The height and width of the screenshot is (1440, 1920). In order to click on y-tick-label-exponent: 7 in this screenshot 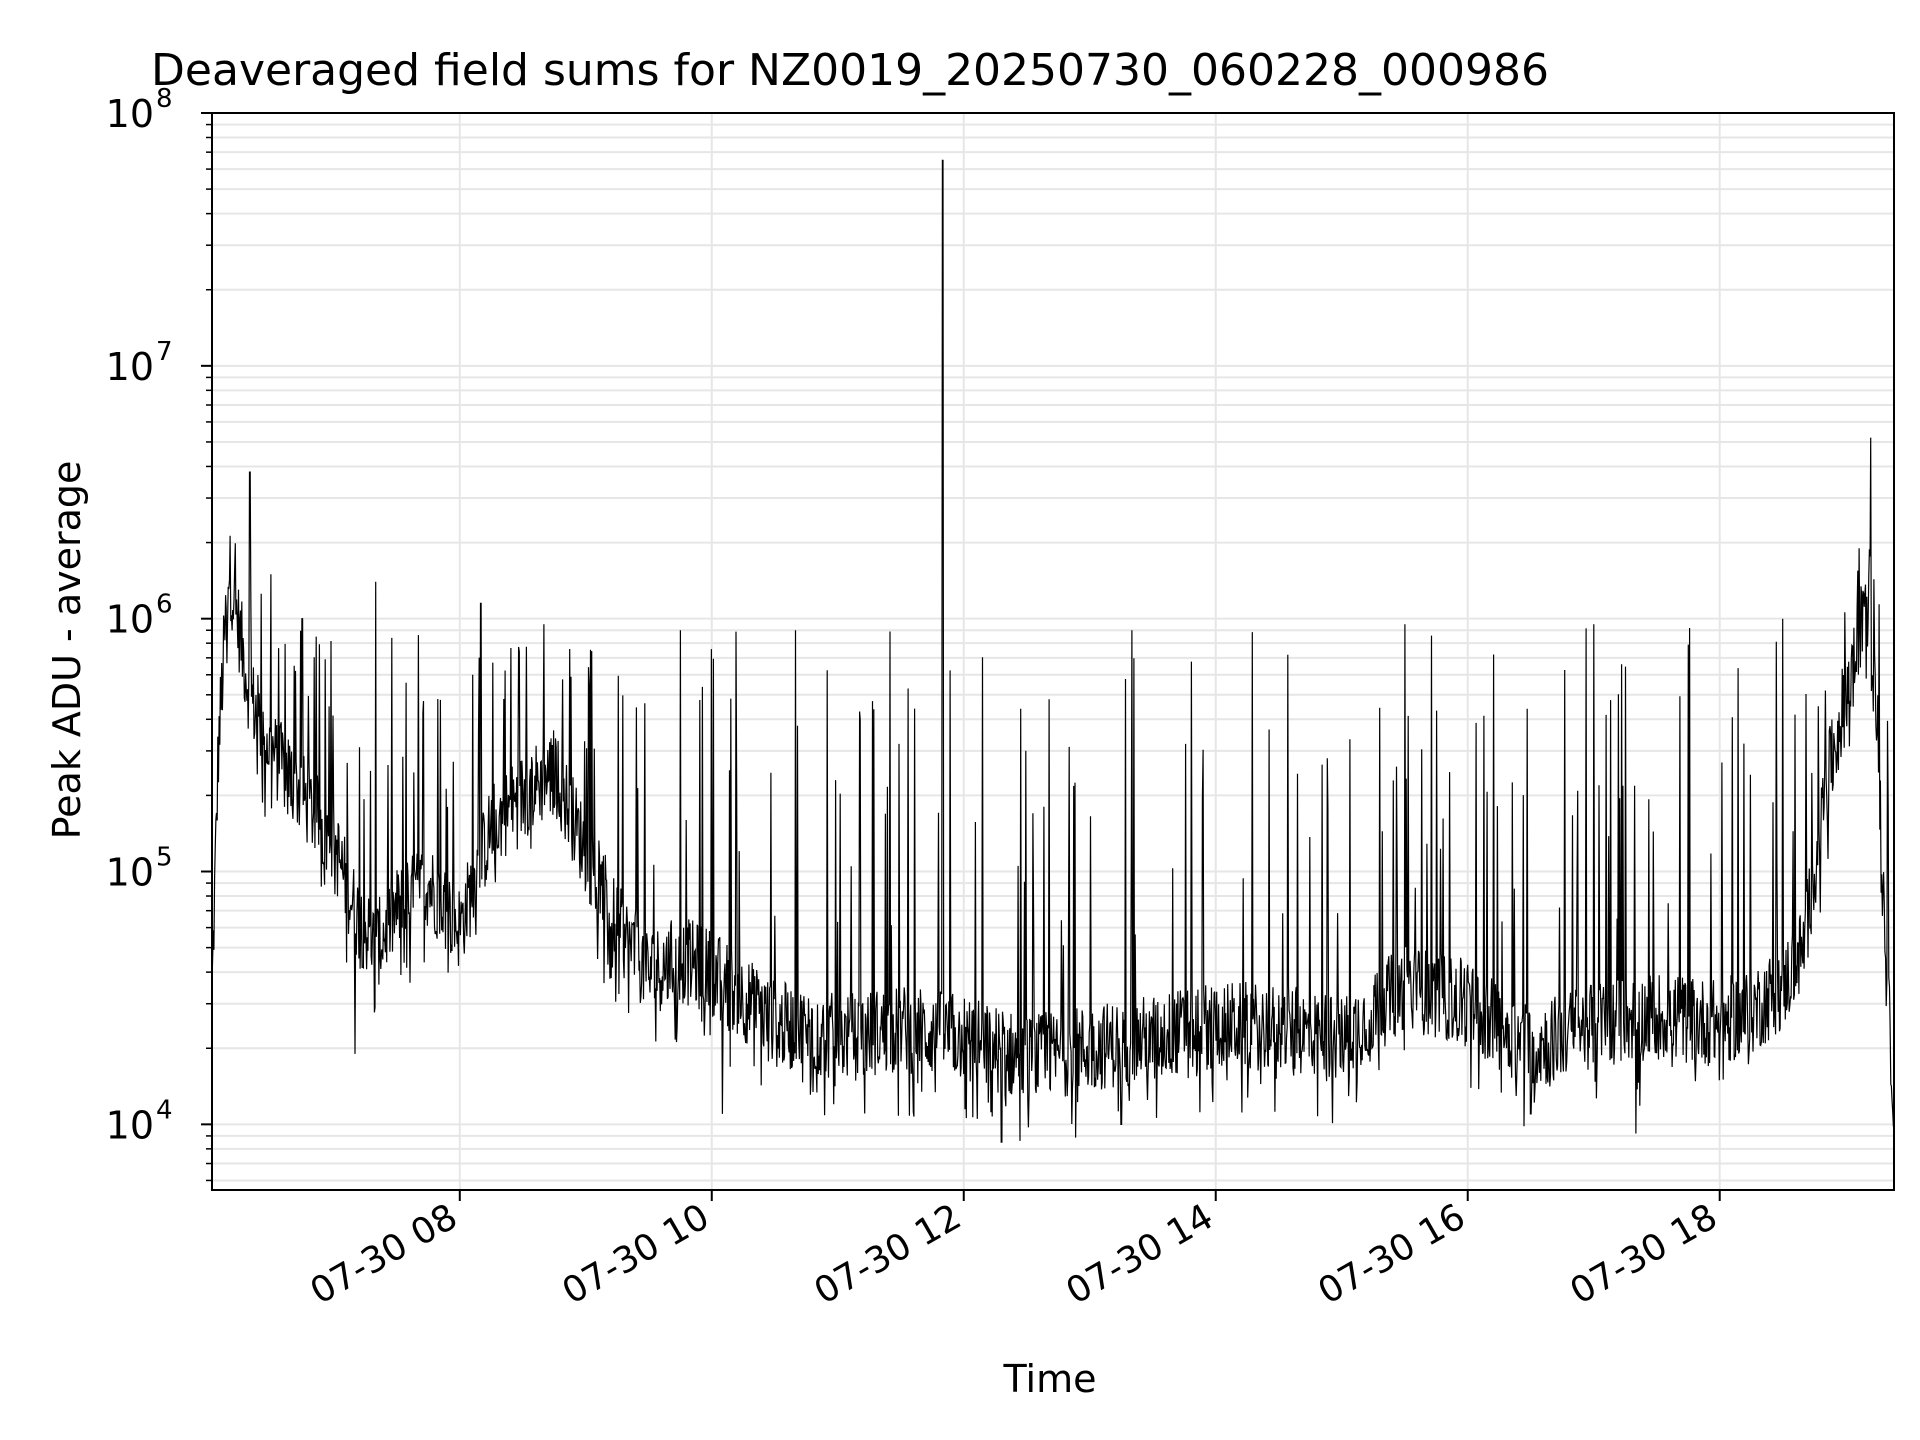, I will do `click(164, 352)`.